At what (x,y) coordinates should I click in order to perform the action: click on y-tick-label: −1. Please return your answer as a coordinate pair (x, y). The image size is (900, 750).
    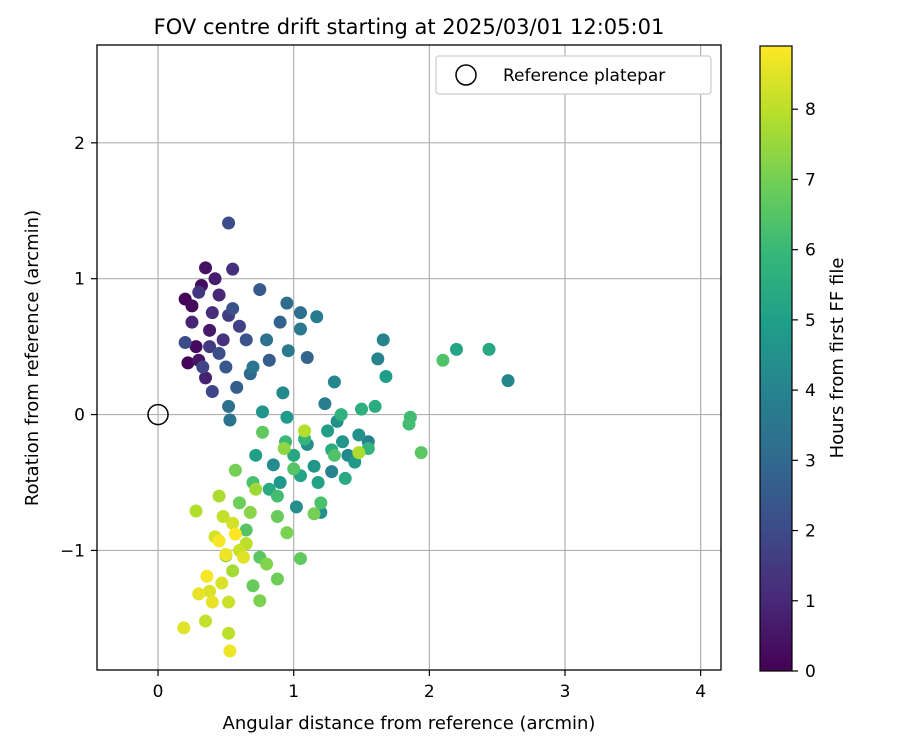
    Looking at the image, I should click on (72, 551).